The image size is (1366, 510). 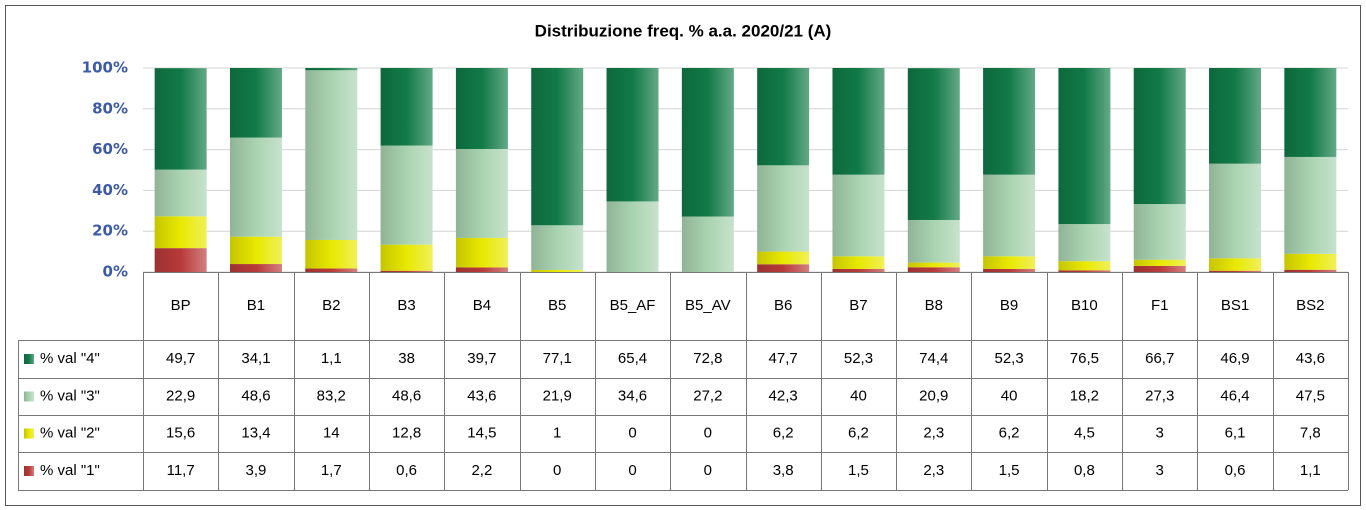 What do you see at coordinates (1084, 358) in the screenshot?
I see `table-value: 76,5` at bounding box center [1084, 358].